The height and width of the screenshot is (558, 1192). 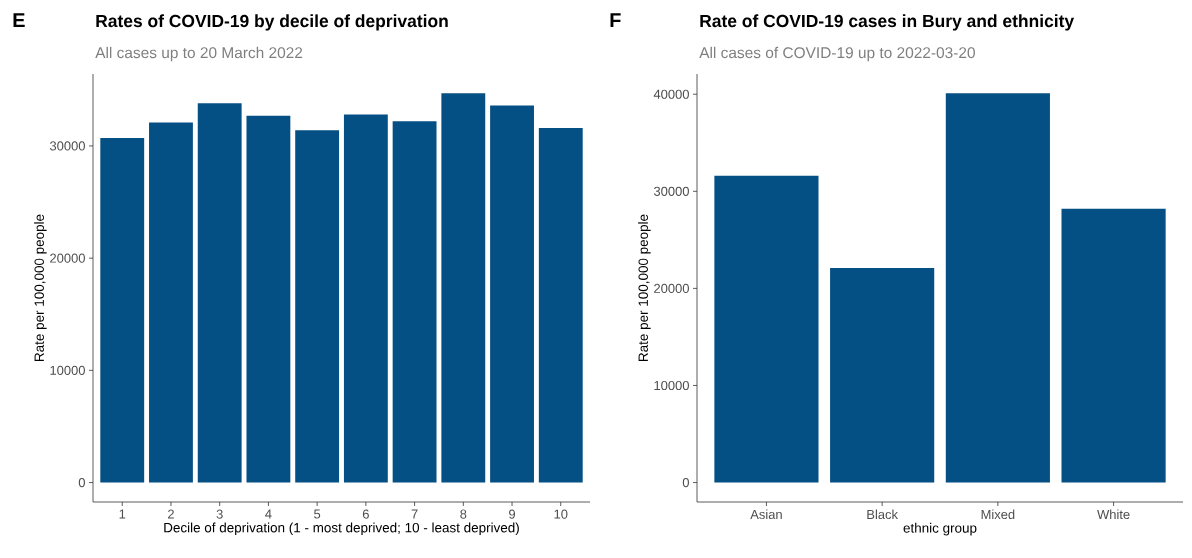 I want to click on chart-title: Rate of COVID-19 cases in Bury and ethnicity, so click(x=887, y=22).